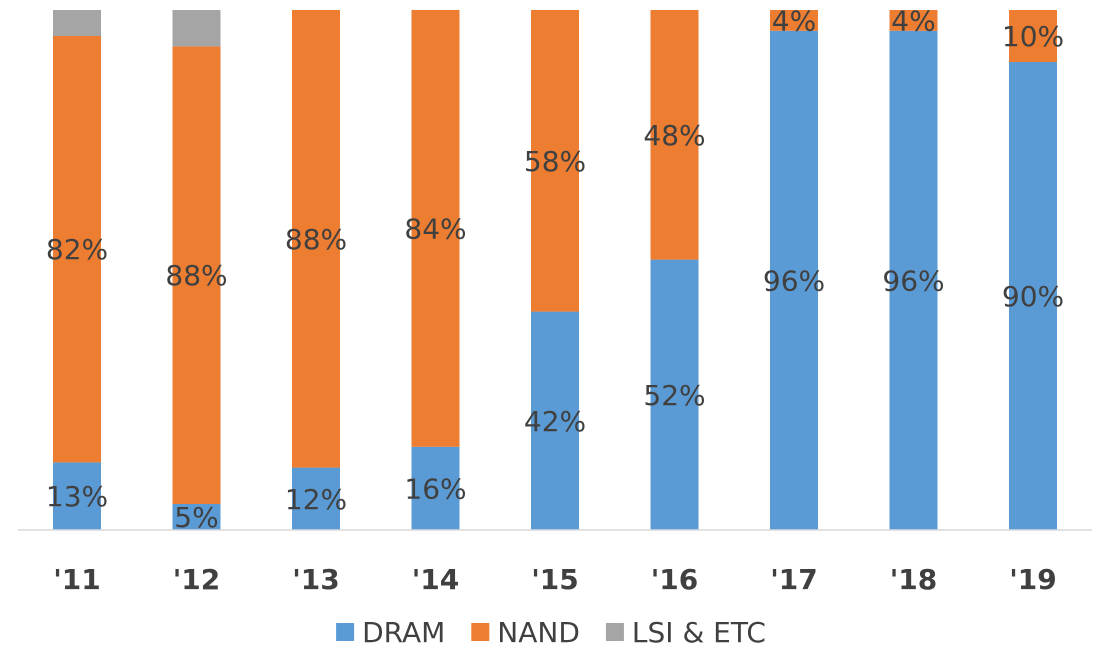 This screenshot has width=1102, height=658. What do you see at coordinates (675, 579) in the screenshot?
I see `x-tick-label-16: '16` at bounding box center [675, 579].